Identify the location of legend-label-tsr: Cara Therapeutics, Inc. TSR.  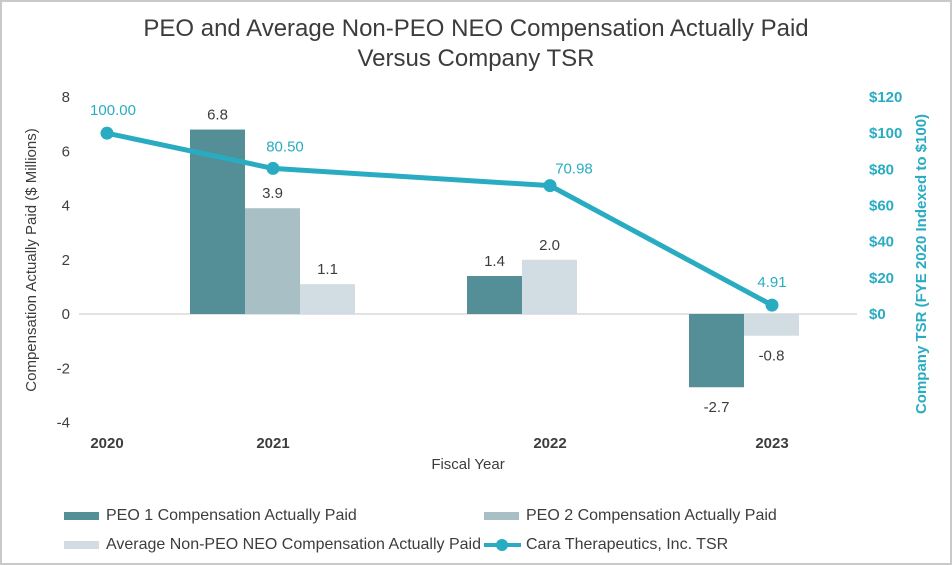
(627, 544).